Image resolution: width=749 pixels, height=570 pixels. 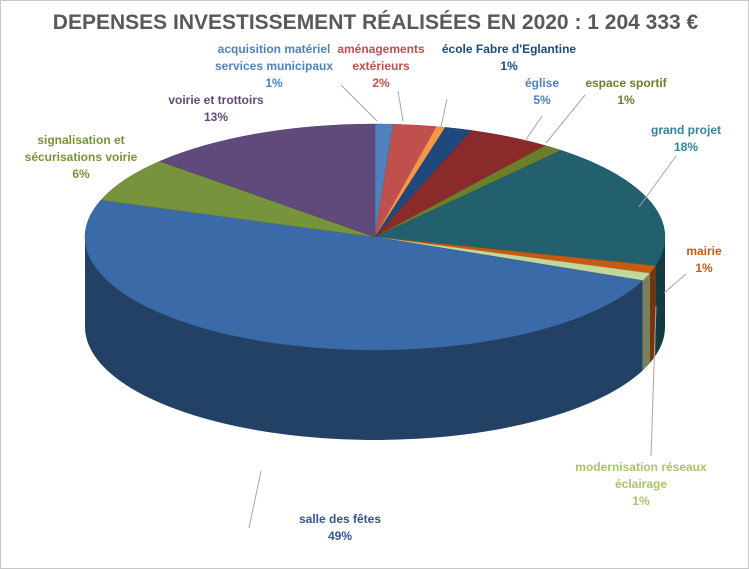 What do you see at coordinates (81, 157) in the screenshot?
I see `data-label-10: signalisation et sécurisations voirie 6%` at bounding box center [81, 157].